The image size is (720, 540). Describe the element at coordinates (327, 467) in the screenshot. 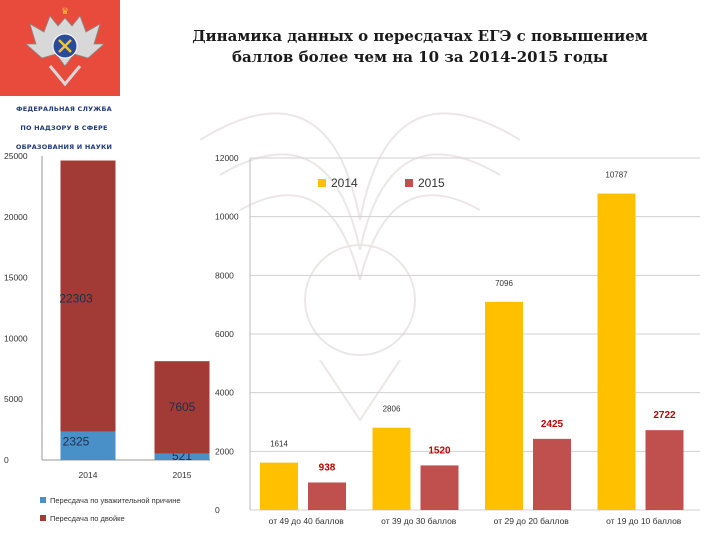

I see `data-label: 938` at that location.